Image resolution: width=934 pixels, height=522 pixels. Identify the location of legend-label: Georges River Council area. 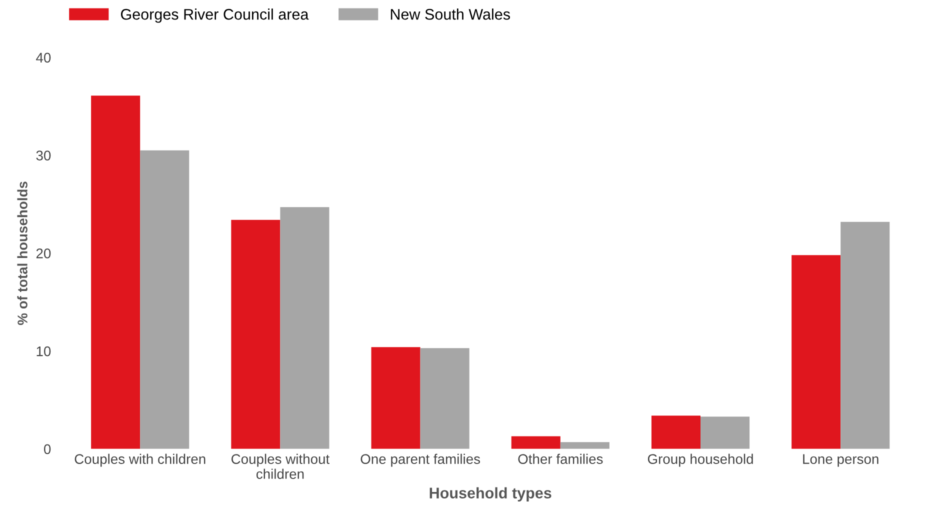
(214, 15).